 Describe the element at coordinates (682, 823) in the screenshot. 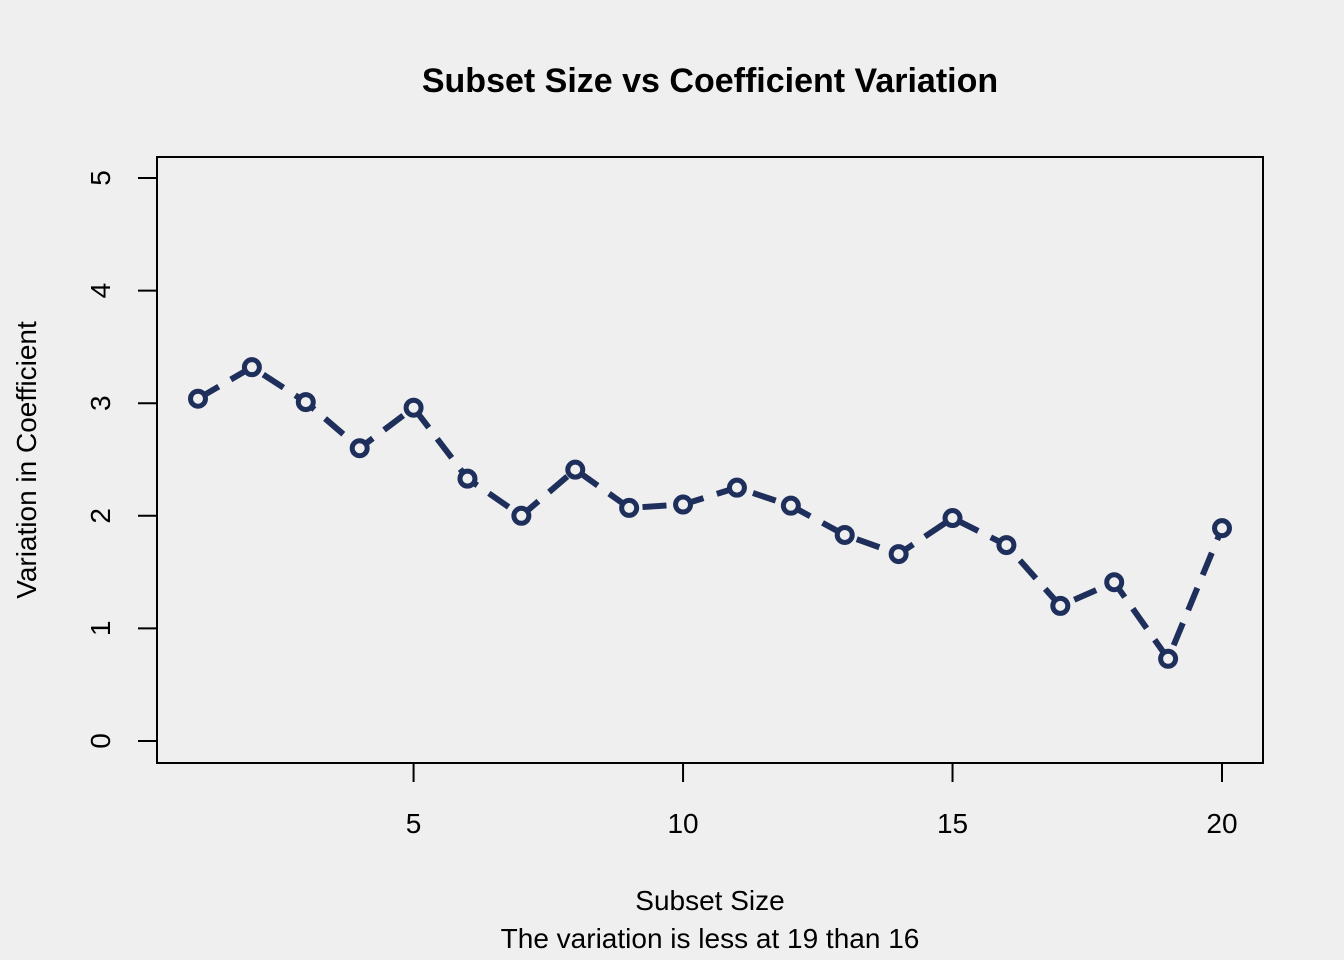

I see `x-tick-label: 10` at that location.